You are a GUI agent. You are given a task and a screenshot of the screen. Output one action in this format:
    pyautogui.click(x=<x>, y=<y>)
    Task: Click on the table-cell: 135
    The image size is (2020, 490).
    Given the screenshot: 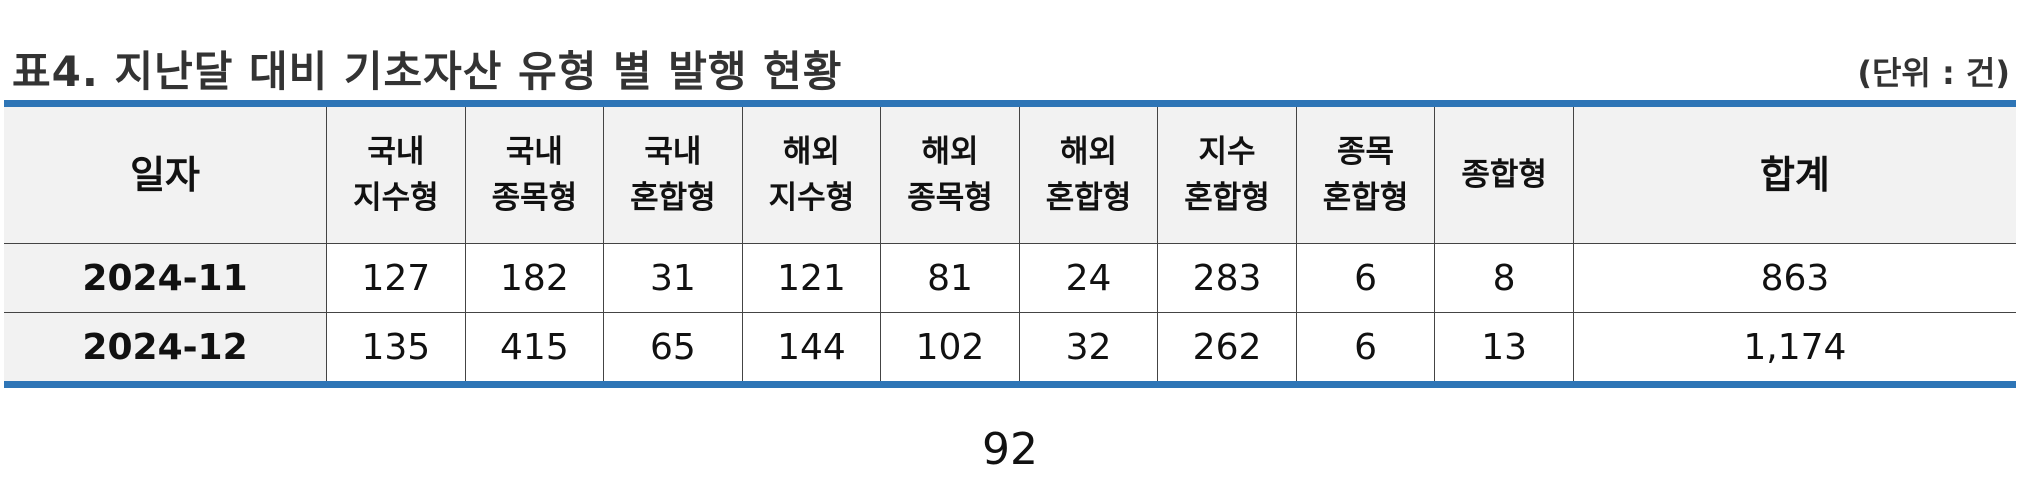 What is the action you would take?
    pyautogui.click(x=396, y=348)
    